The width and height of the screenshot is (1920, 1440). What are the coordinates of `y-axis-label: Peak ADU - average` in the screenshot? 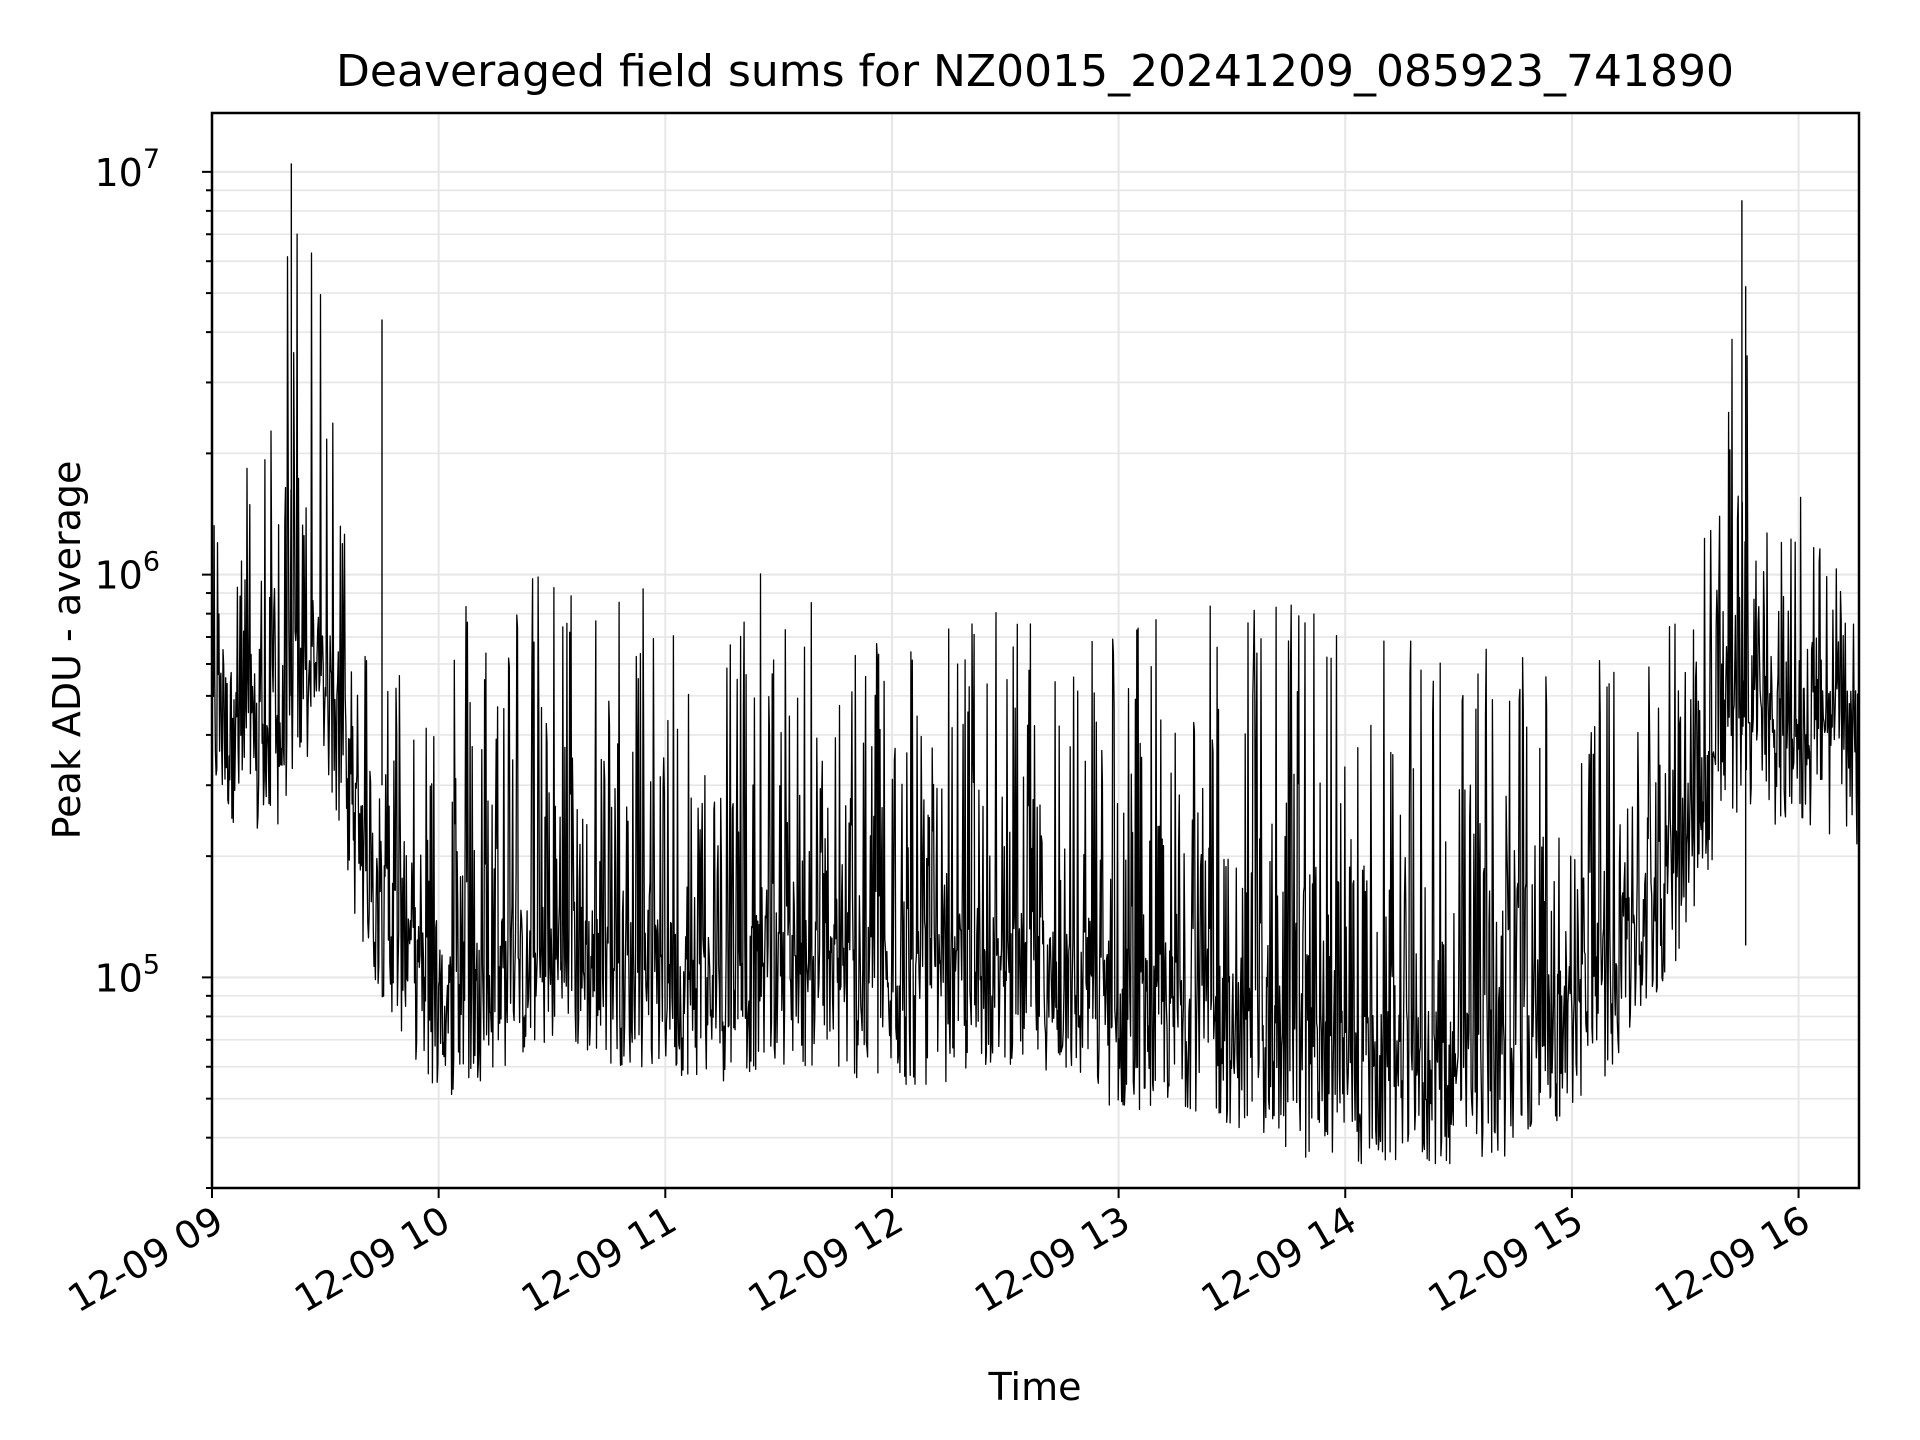 It's located at (67, 650).